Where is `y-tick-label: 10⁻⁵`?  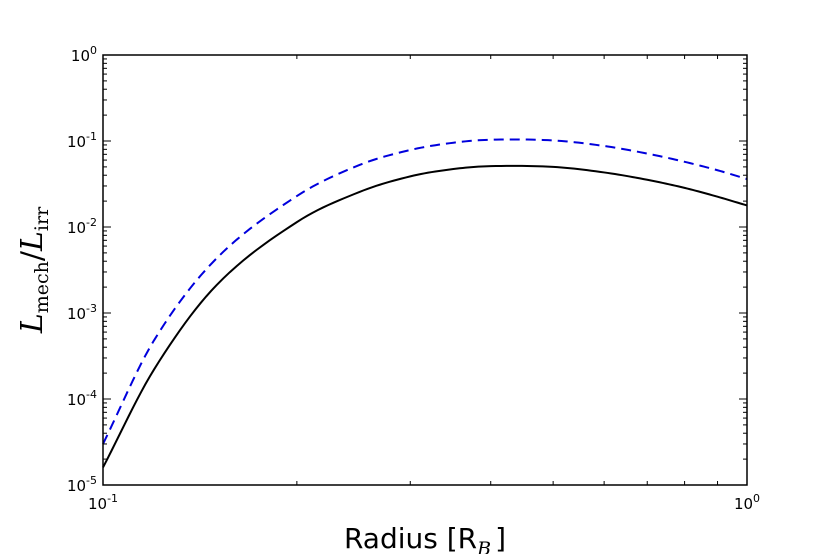 y-tick-label: 10⁻⁵ is located at coordinates (82, 484).